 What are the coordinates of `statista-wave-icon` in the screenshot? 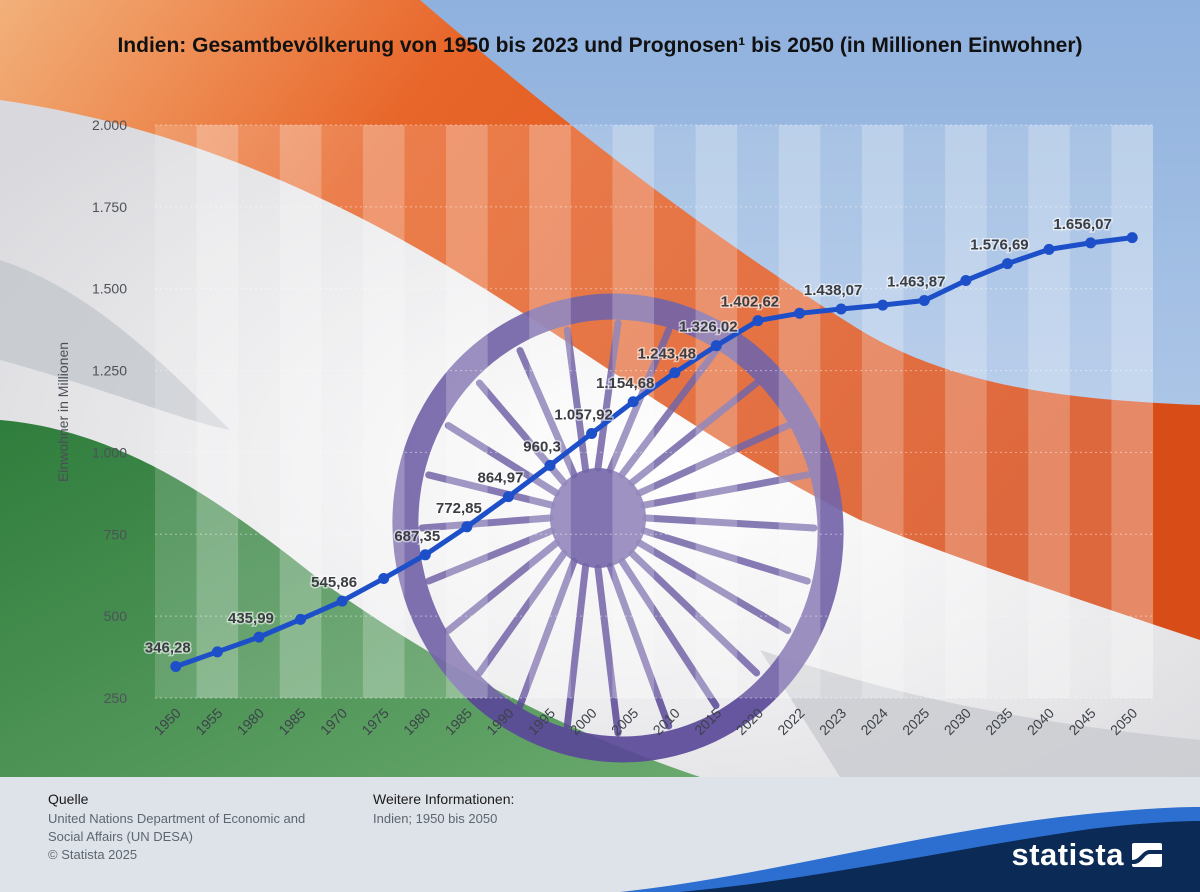 It's located at (1147, 855).